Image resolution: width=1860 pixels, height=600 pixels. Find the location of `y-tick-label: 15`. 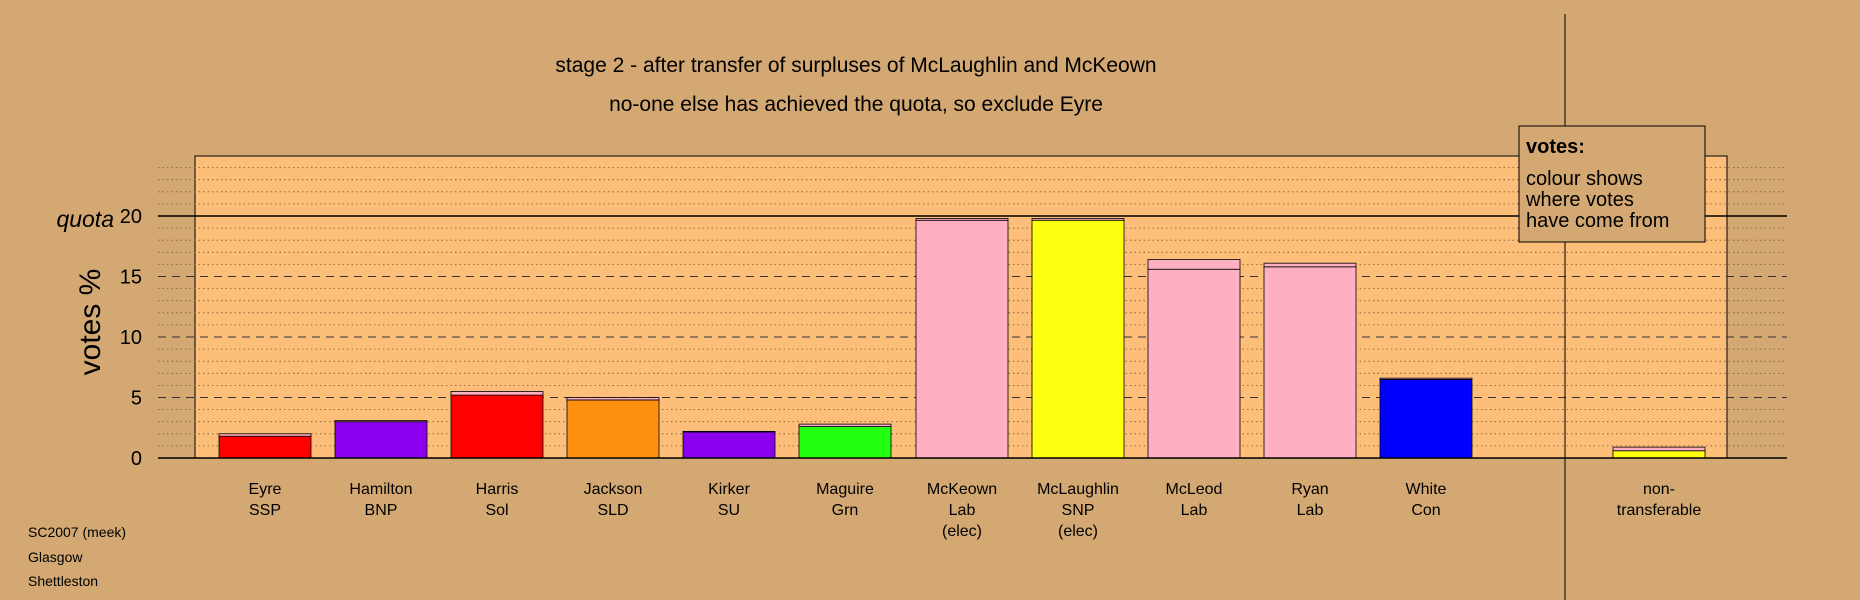

y-tick-label: 15 is located at coordinates (131, 278).